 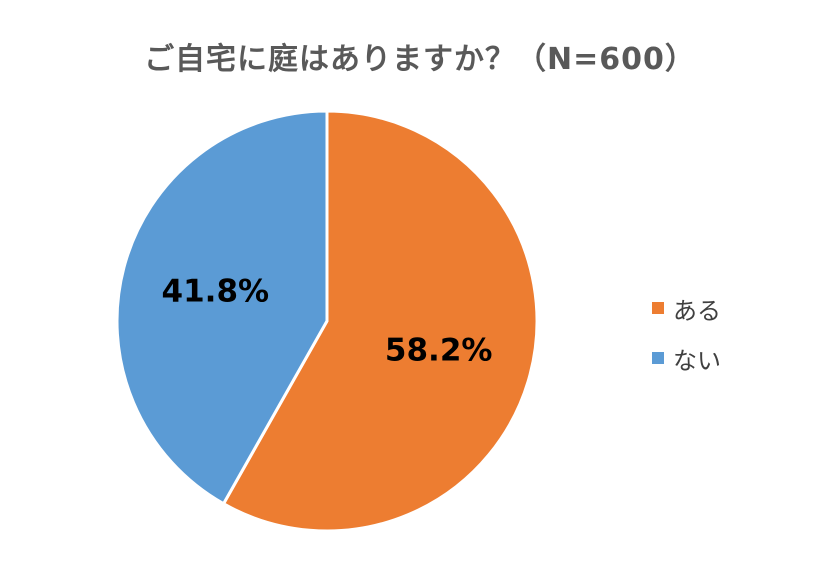 I want to click on legend-label-aru: ある, so click(x=697, y=310).